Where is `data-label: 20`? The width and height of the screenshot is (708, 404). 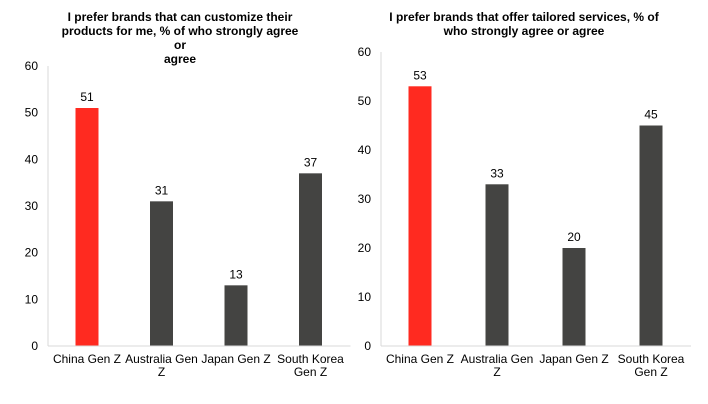 data-label: 20 is located at coordinates (574, 237).